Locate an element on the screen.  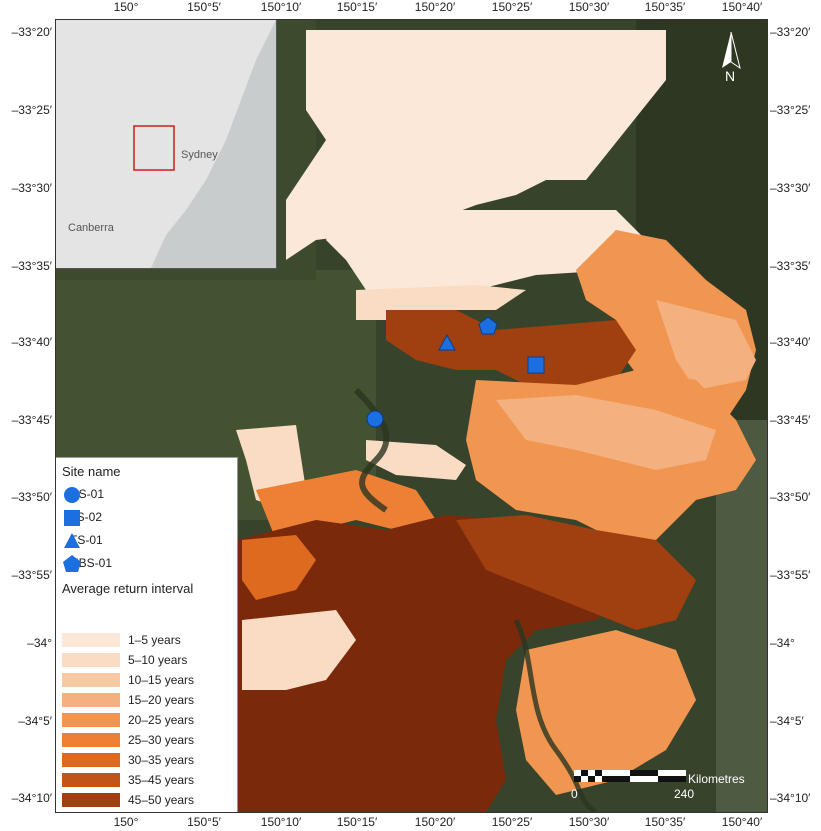
zone-45-50-years-south is located at coordinates (576, 572).